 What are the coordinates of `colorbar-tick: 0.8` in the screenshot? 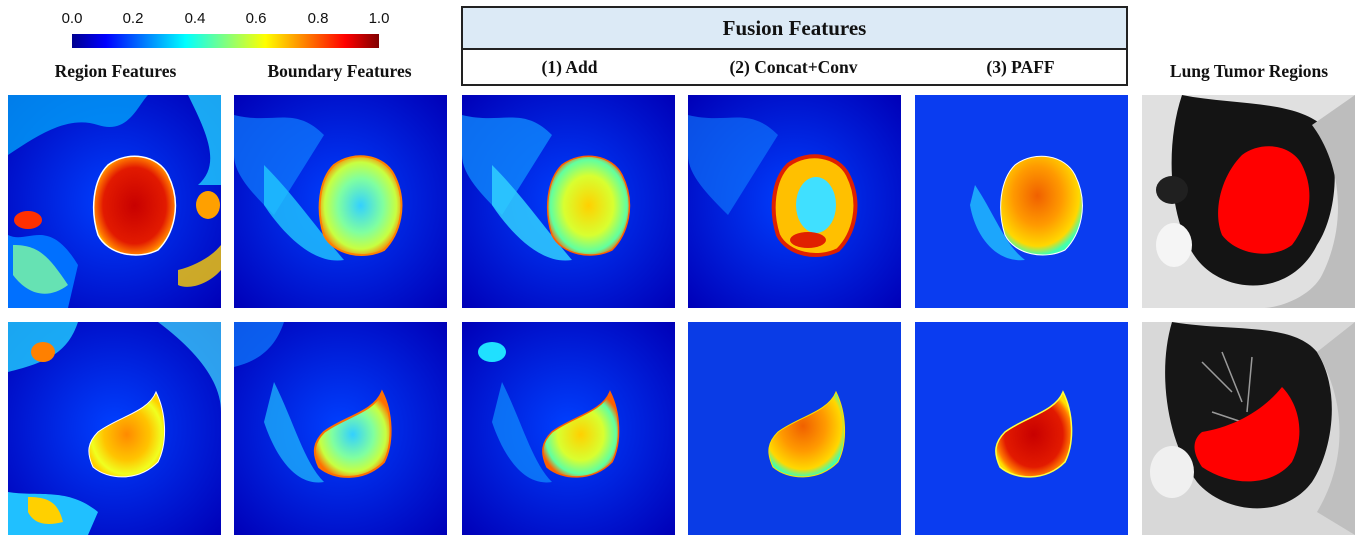 It's located at (318, 18).